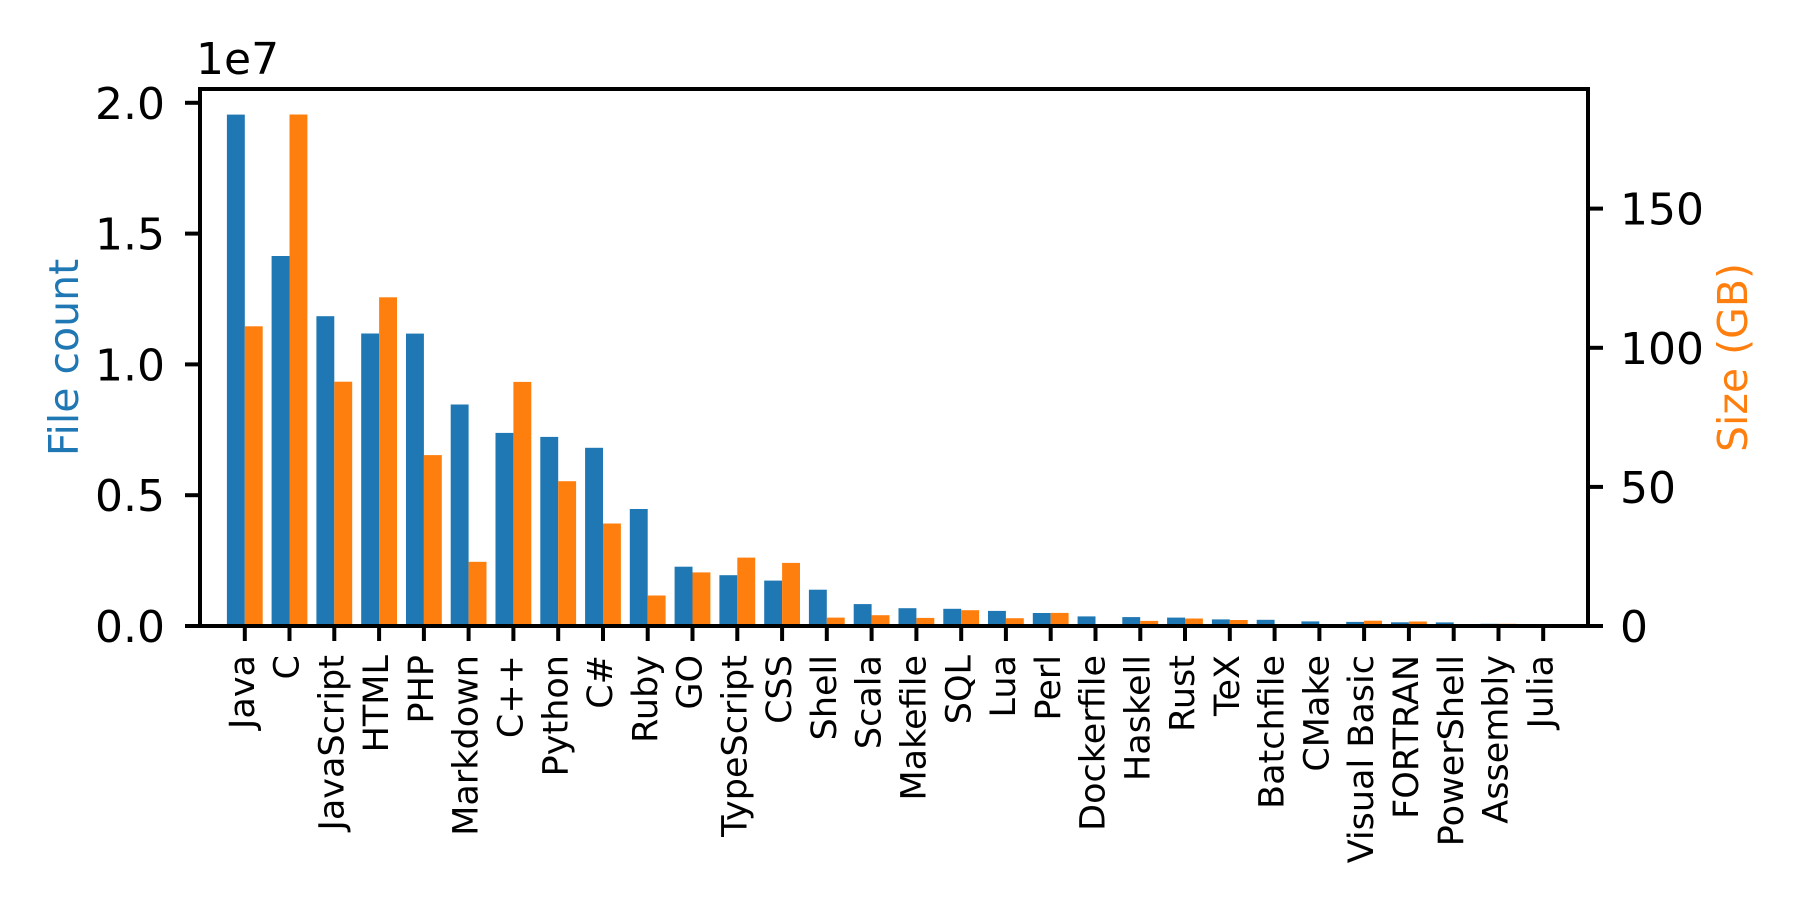 This screenshot has width=1800, height=900. I want to click on bar-file-count-scala, so click(862, 615).